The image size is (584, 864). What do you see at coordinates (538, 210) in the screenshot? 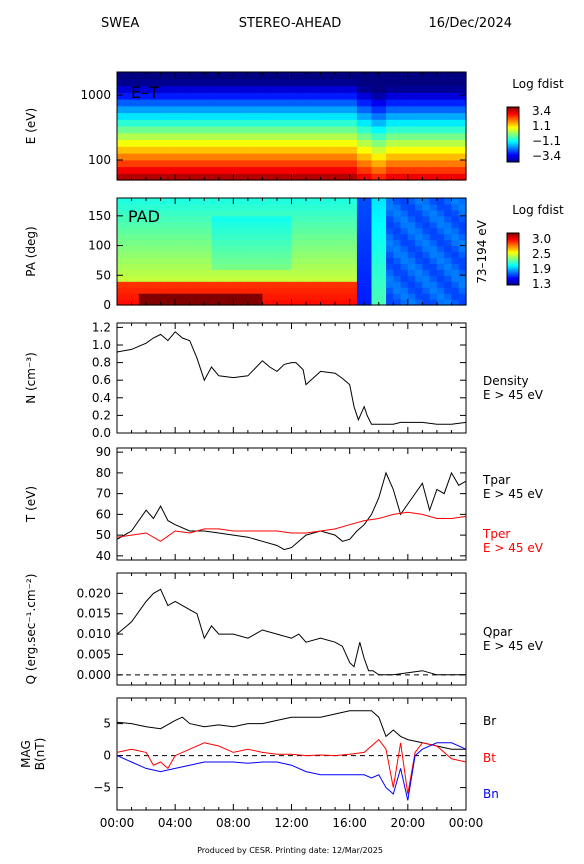
I see `pad-colorbar-title: Log fdist` at bounding box center [538, 210].